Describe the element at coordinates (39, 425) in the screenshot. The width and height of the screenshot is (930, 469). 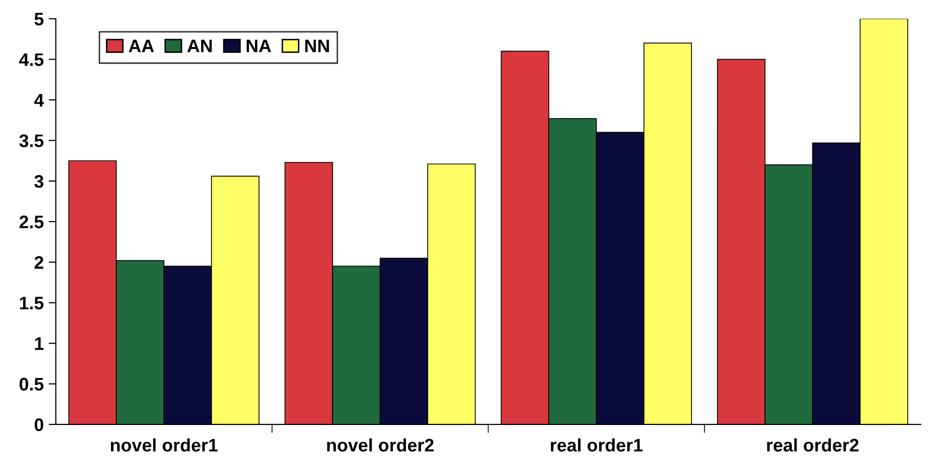
I see `y-tick-label: 0` at that location.